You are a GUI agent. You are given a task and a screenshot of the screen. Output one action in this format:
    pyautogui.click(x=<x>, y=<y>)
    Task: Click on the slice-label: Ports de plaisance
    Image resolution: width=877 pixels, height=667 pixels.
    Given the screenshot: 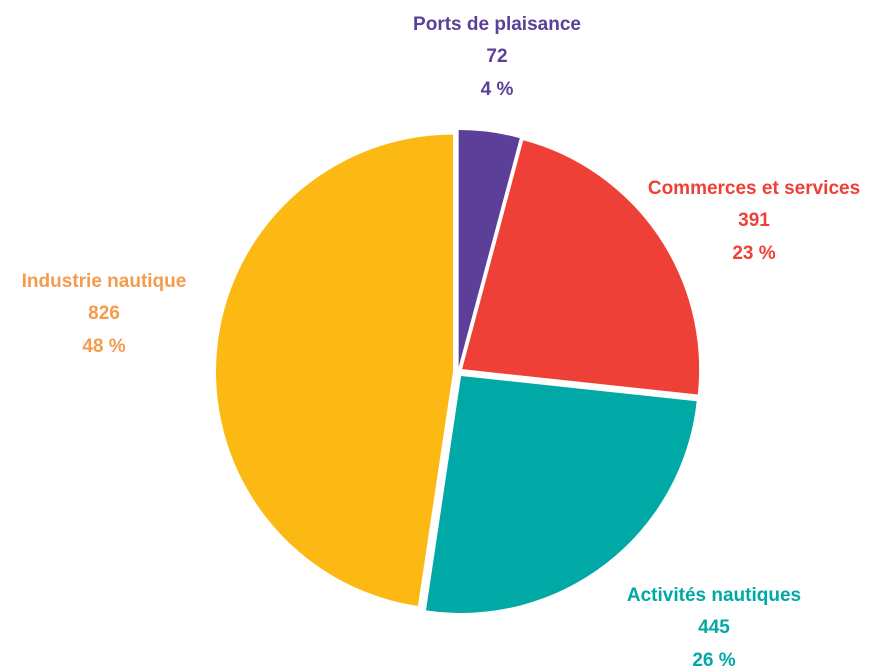 What is the action you would take?
    pyautogui.click(x=497, y=24)
    